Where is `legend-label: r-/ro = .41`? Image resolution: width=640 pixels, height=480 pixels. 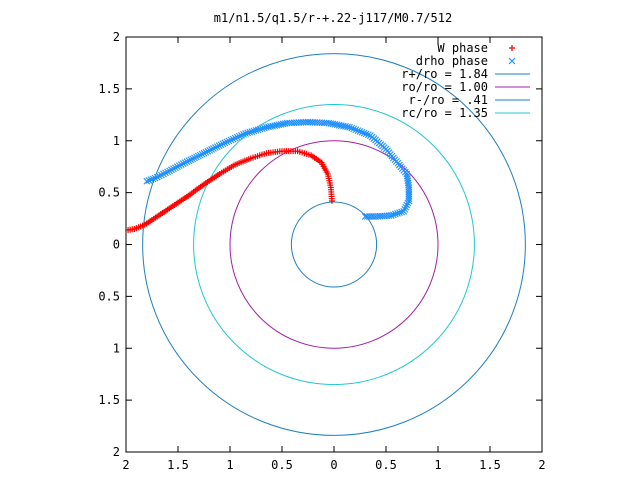
legend-label: r-/ro = .41 is located at coordinates (448, 100).